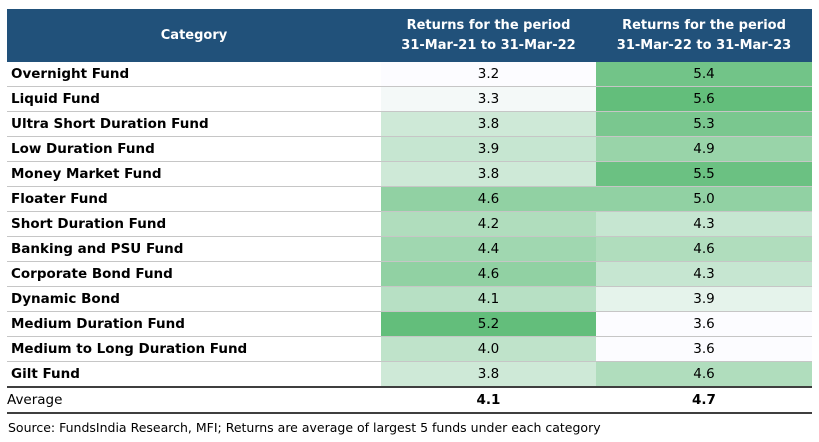  I want to click on table-row: Liquid Fund 3.3 5.6, so click(409, 99).